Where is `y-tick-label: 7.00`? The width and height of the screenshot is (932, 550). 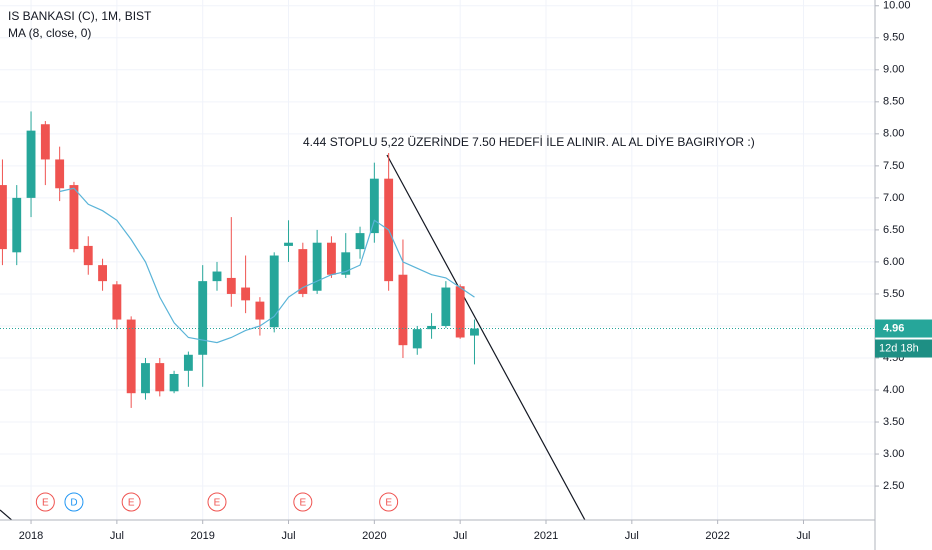
y-tick-label: 7.00 is located at coordinates (893, 198).